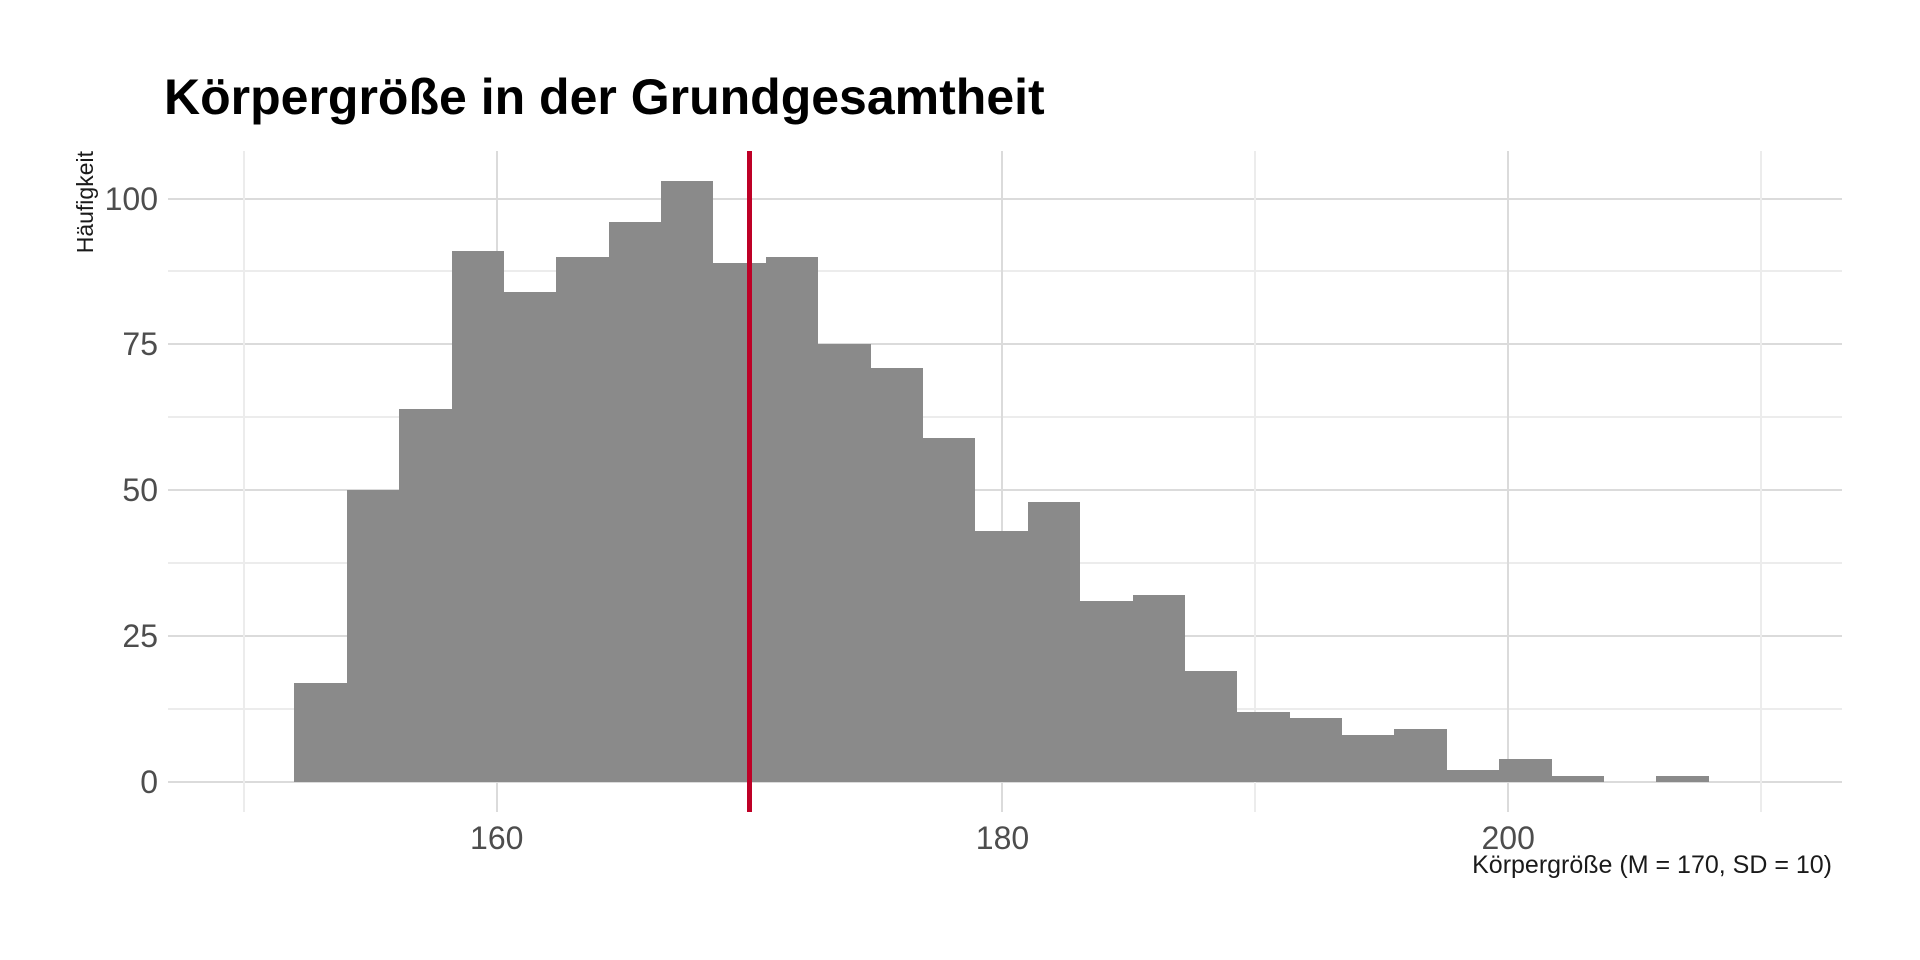 The image size is (1920, 960). I want to click on chart-title: Körpergröße in der Grundgesamtheit, so click(604, 97).